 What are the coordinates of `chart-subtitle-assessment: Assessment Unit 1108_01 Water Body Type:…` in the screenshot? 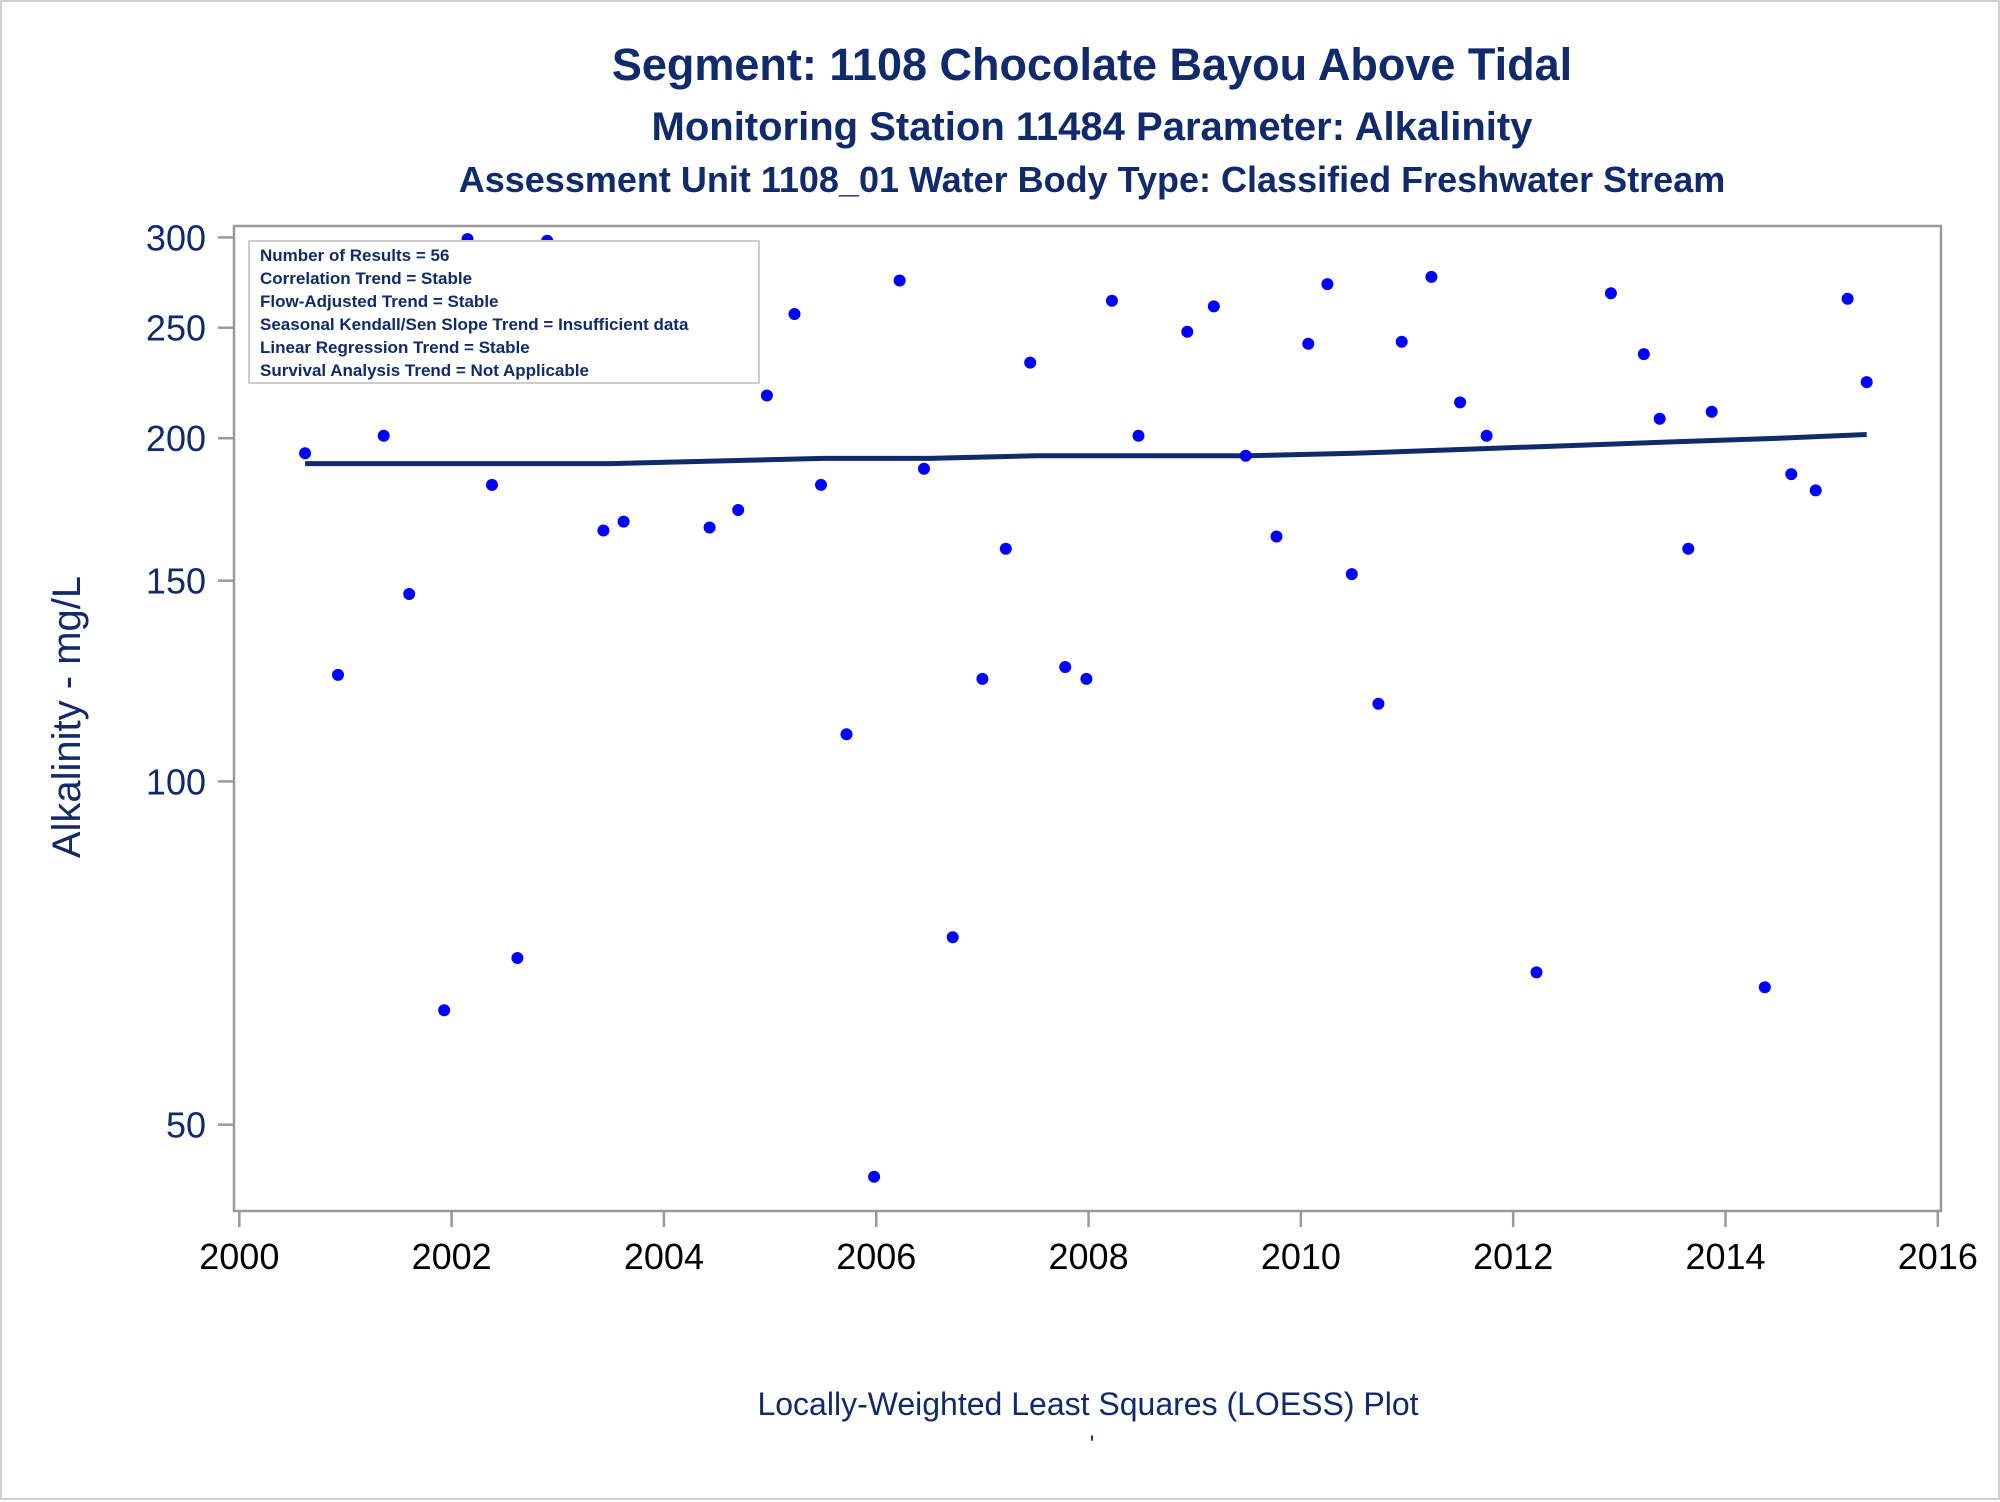 It's located at (1092, 179).